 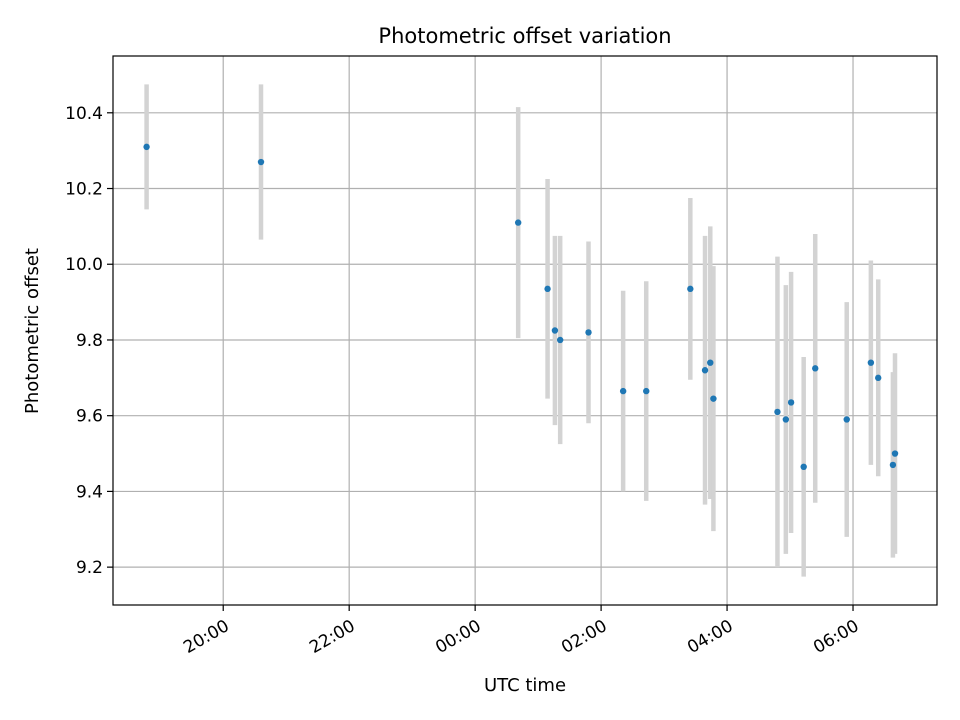 I want to click on y-axis-ticks: 9.2 9.4 9.6 9.8 10.0 10.2 10.4, so click(x=89, y=341).